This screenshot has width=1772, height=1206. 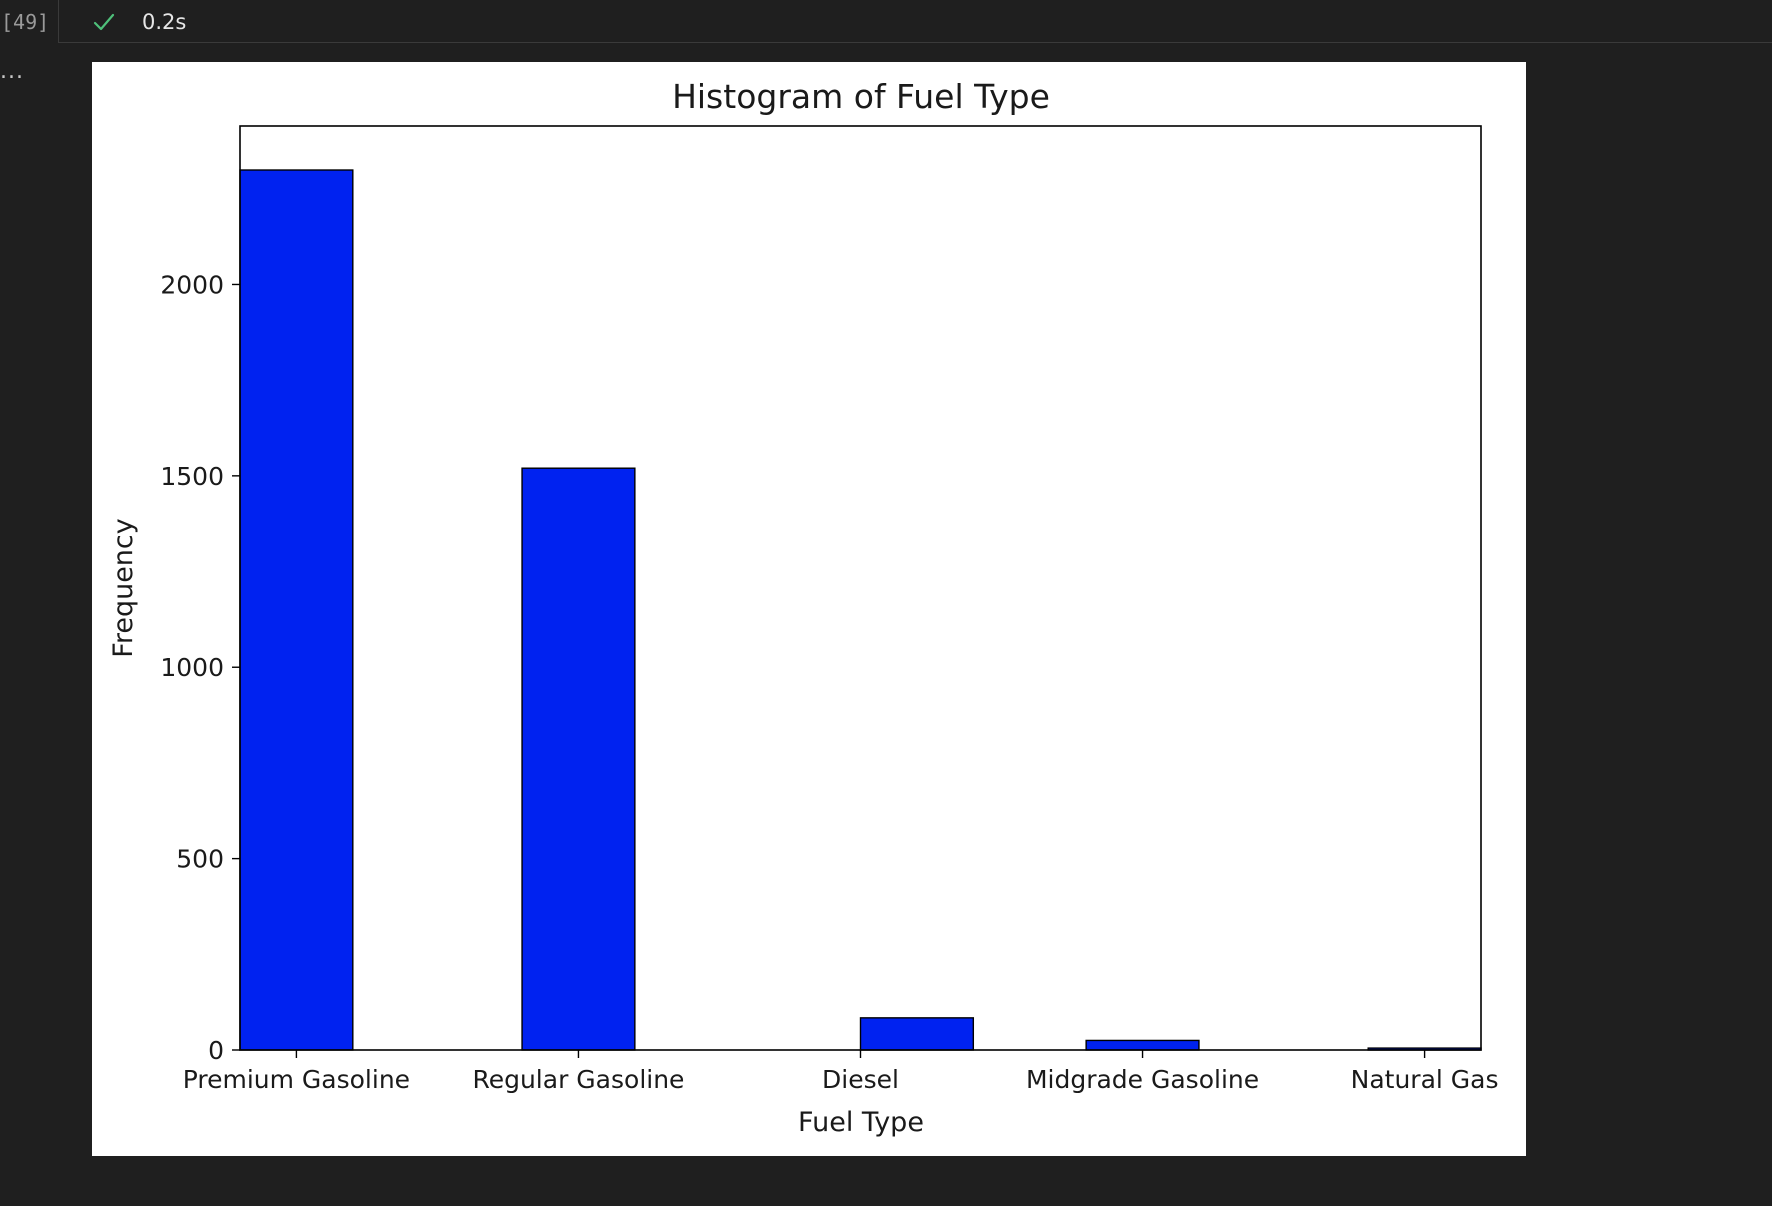 What do you see at coordinates (917, 1034) in the screenshot?
I see `bar-diesel` at bounding box center [917, 1034].